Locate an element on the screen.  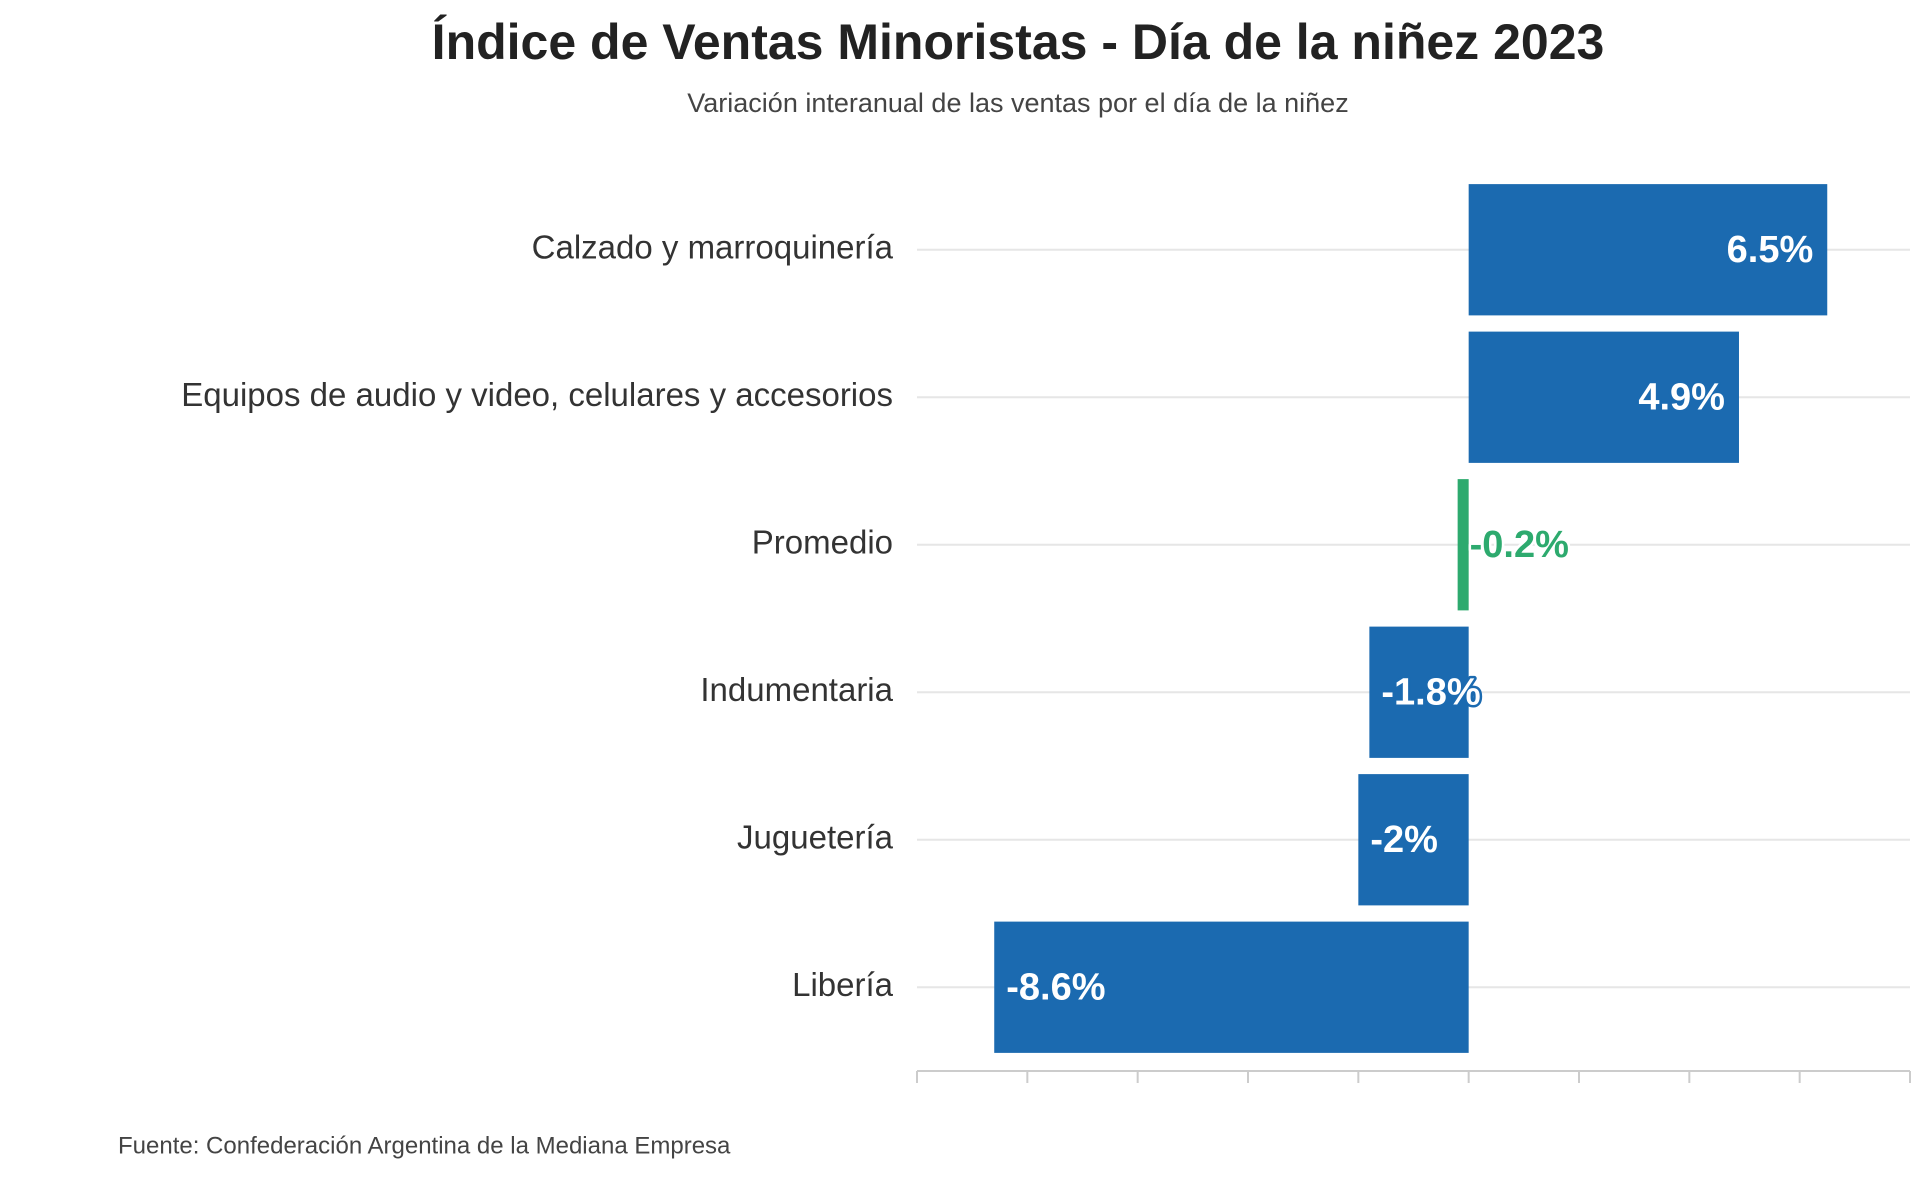
value-label: -8.6% is located at coordinates (1055, 987).